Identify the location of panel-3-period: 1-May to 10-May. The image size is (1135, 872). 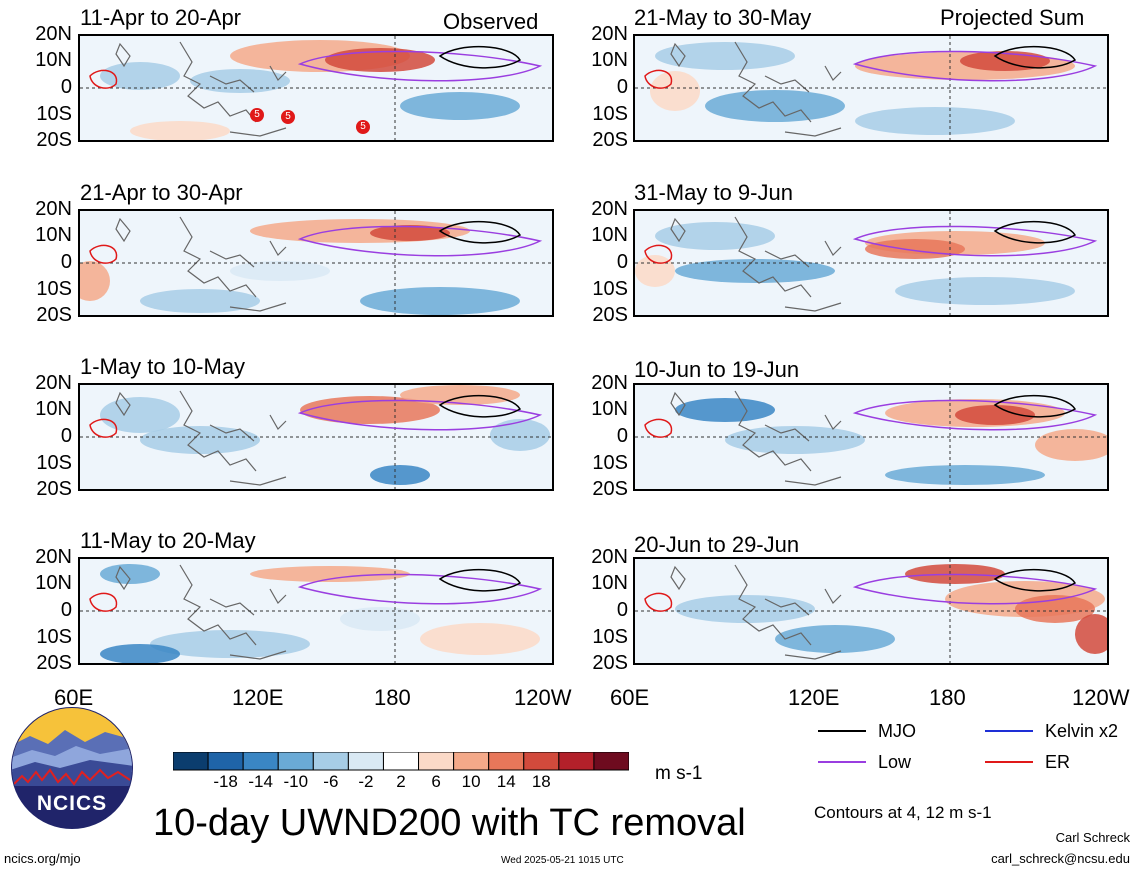
(163, 366).